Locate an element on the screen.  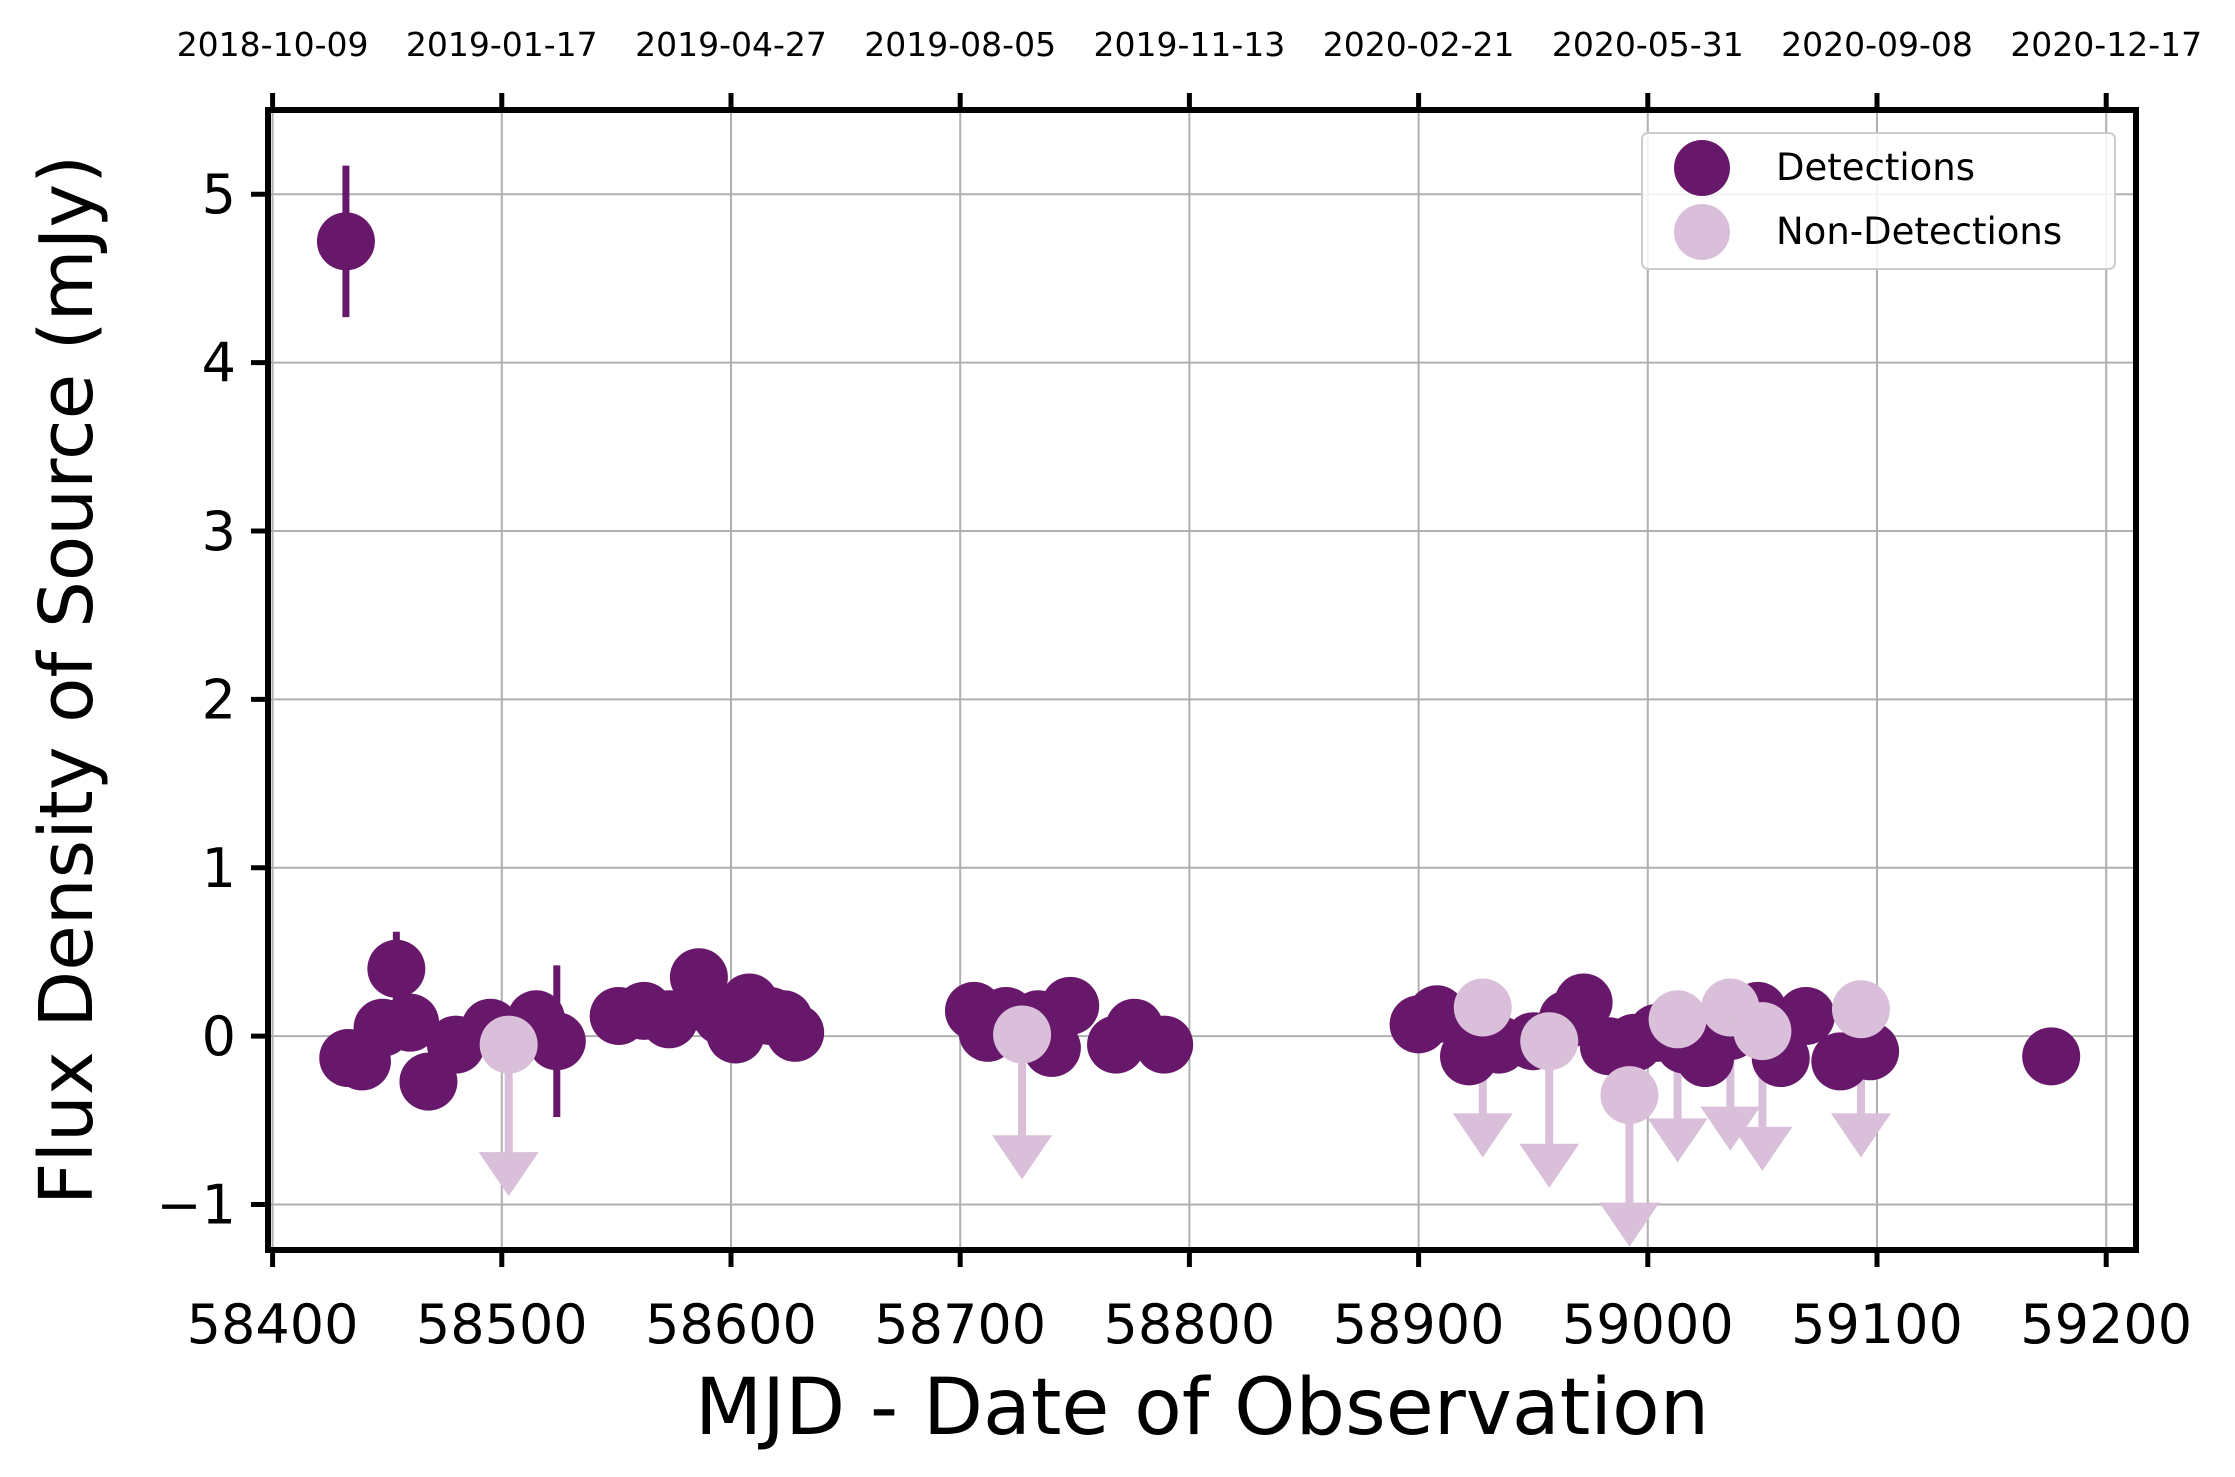
x-tick-label: 58700 is located at coordinates (960, 1324).